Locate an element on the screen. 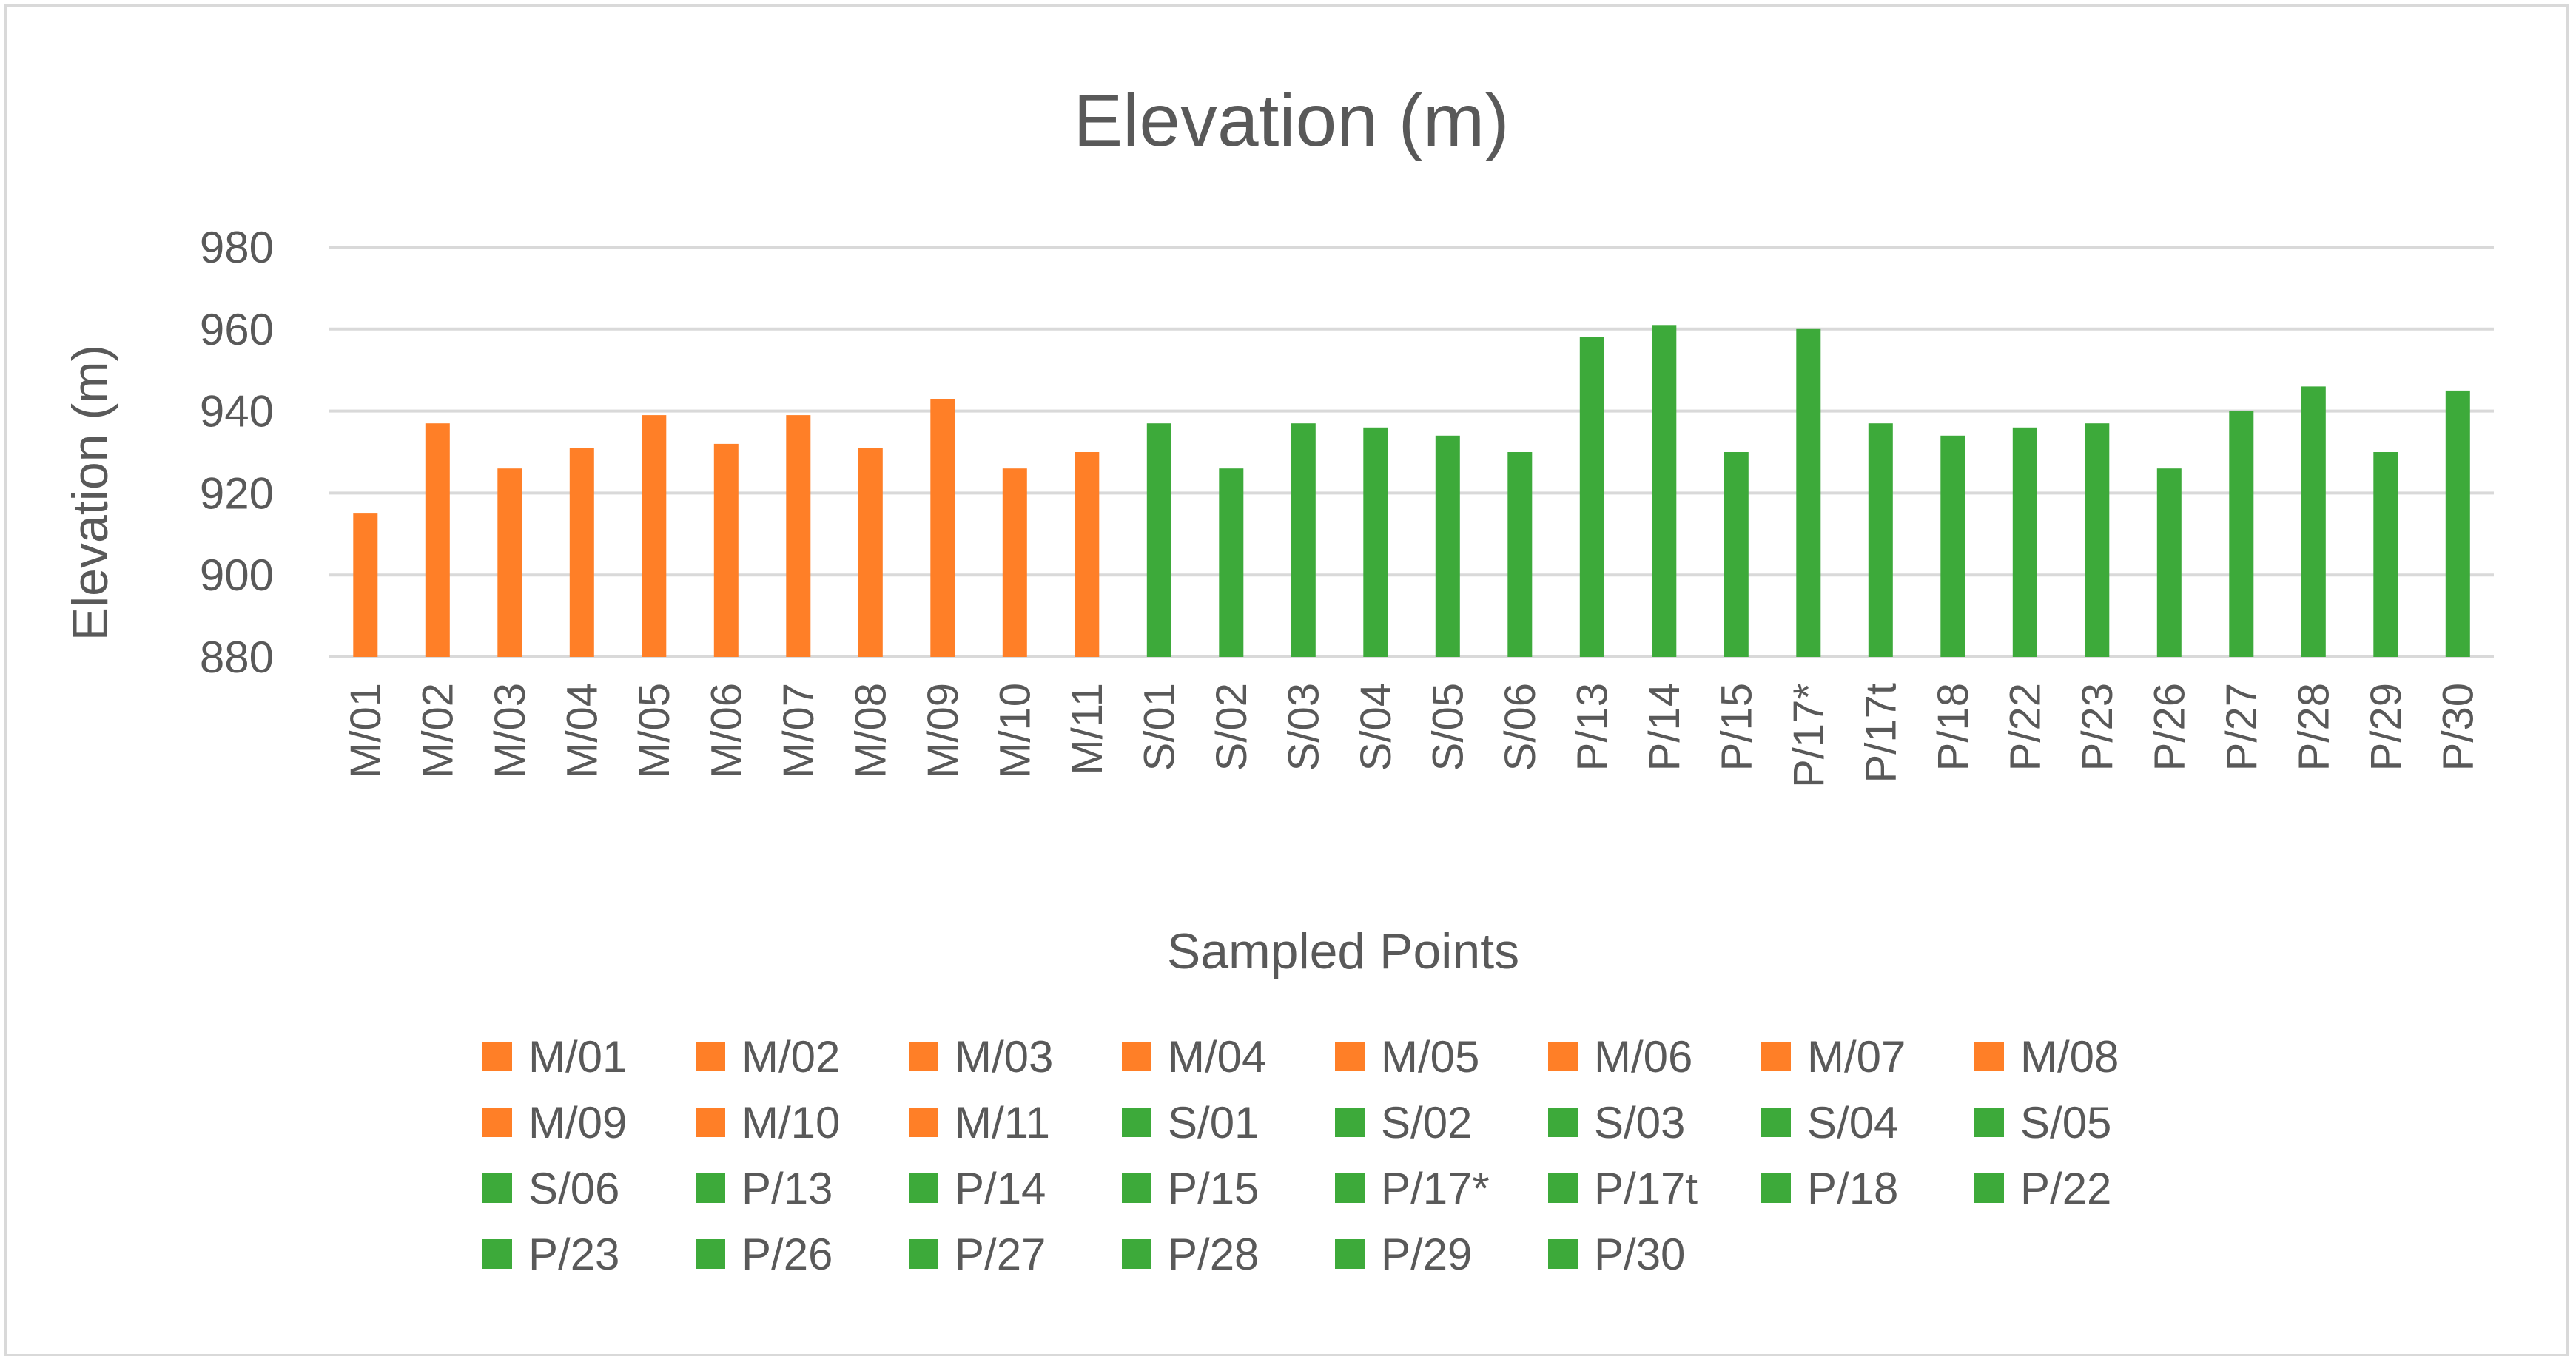 The image size is (2576, 1362). legend-item: S/03 is located at coordinates (1616, 1123).